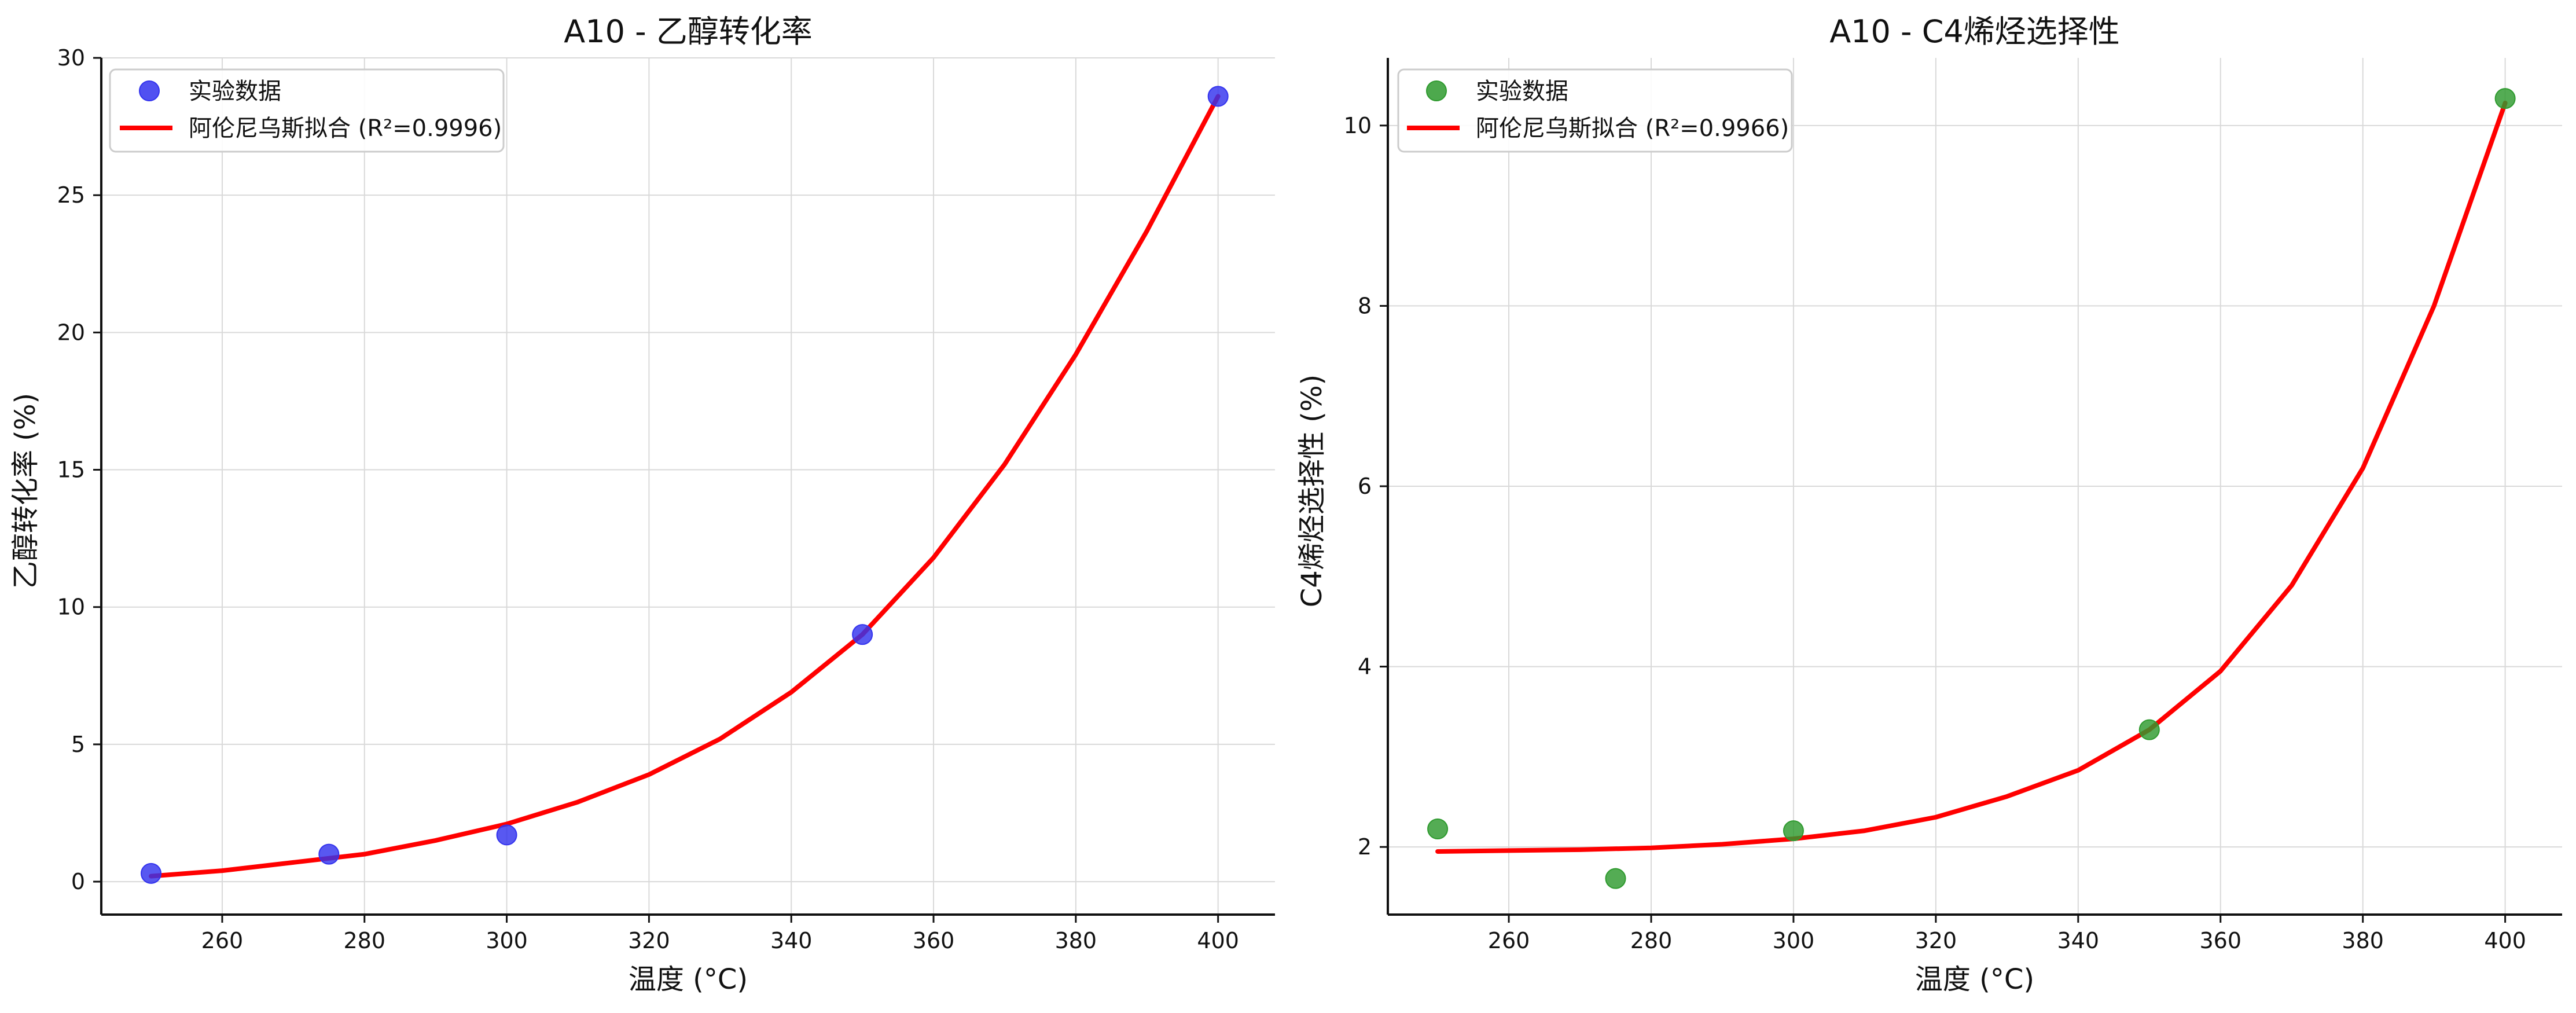 Image resolution: width=2576 pixels, height=1013 pixels. Describe the element at coordinates (688, 31) in the screenshot. I see `chart-title: A10 - 乙醇转化率` at that location.